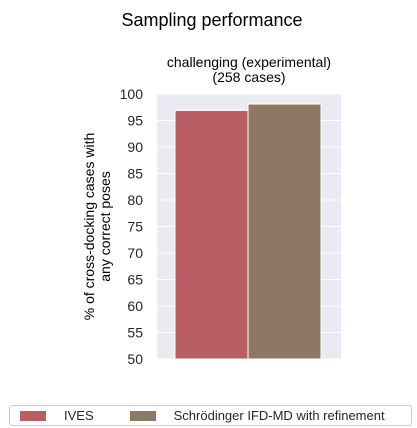 The width and height of the screenshot is (417, 428). What do you see at coordinates (211, 20) in the screenshot?
I see `figure-title: Sampling performance` at bounding box center [211, 20].